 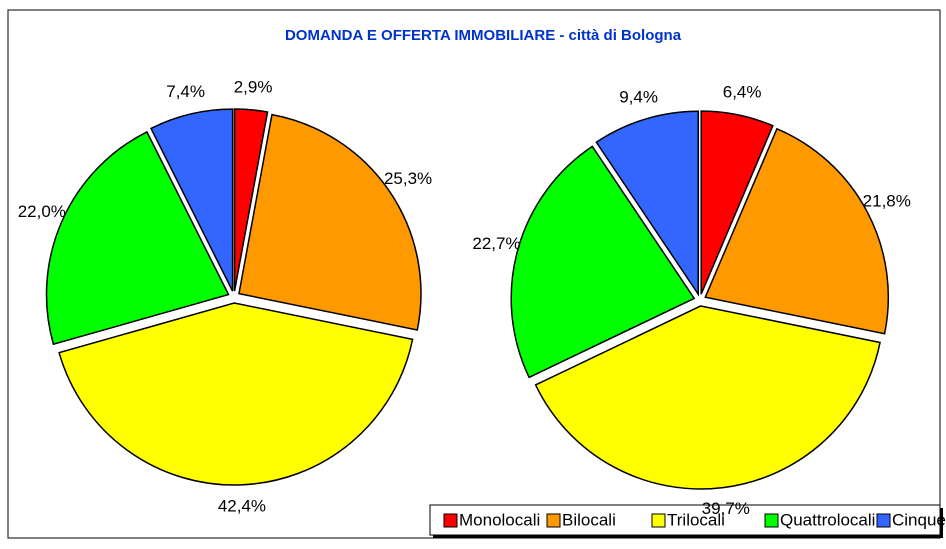 I want to click on legend-label: Cinquelocali, so click(x=919, y=519).